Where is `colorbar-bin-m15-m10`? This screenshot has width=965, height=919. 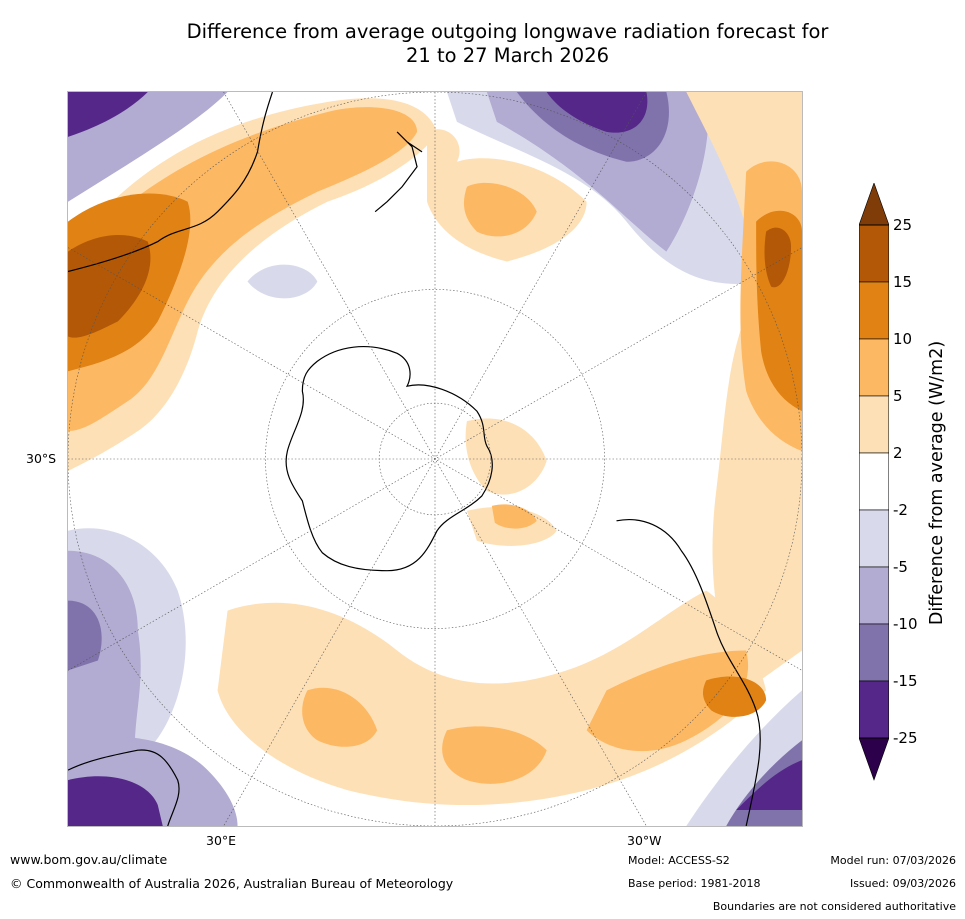
colorbar-bin-m15-m10 is located at coordinates (874, 652).